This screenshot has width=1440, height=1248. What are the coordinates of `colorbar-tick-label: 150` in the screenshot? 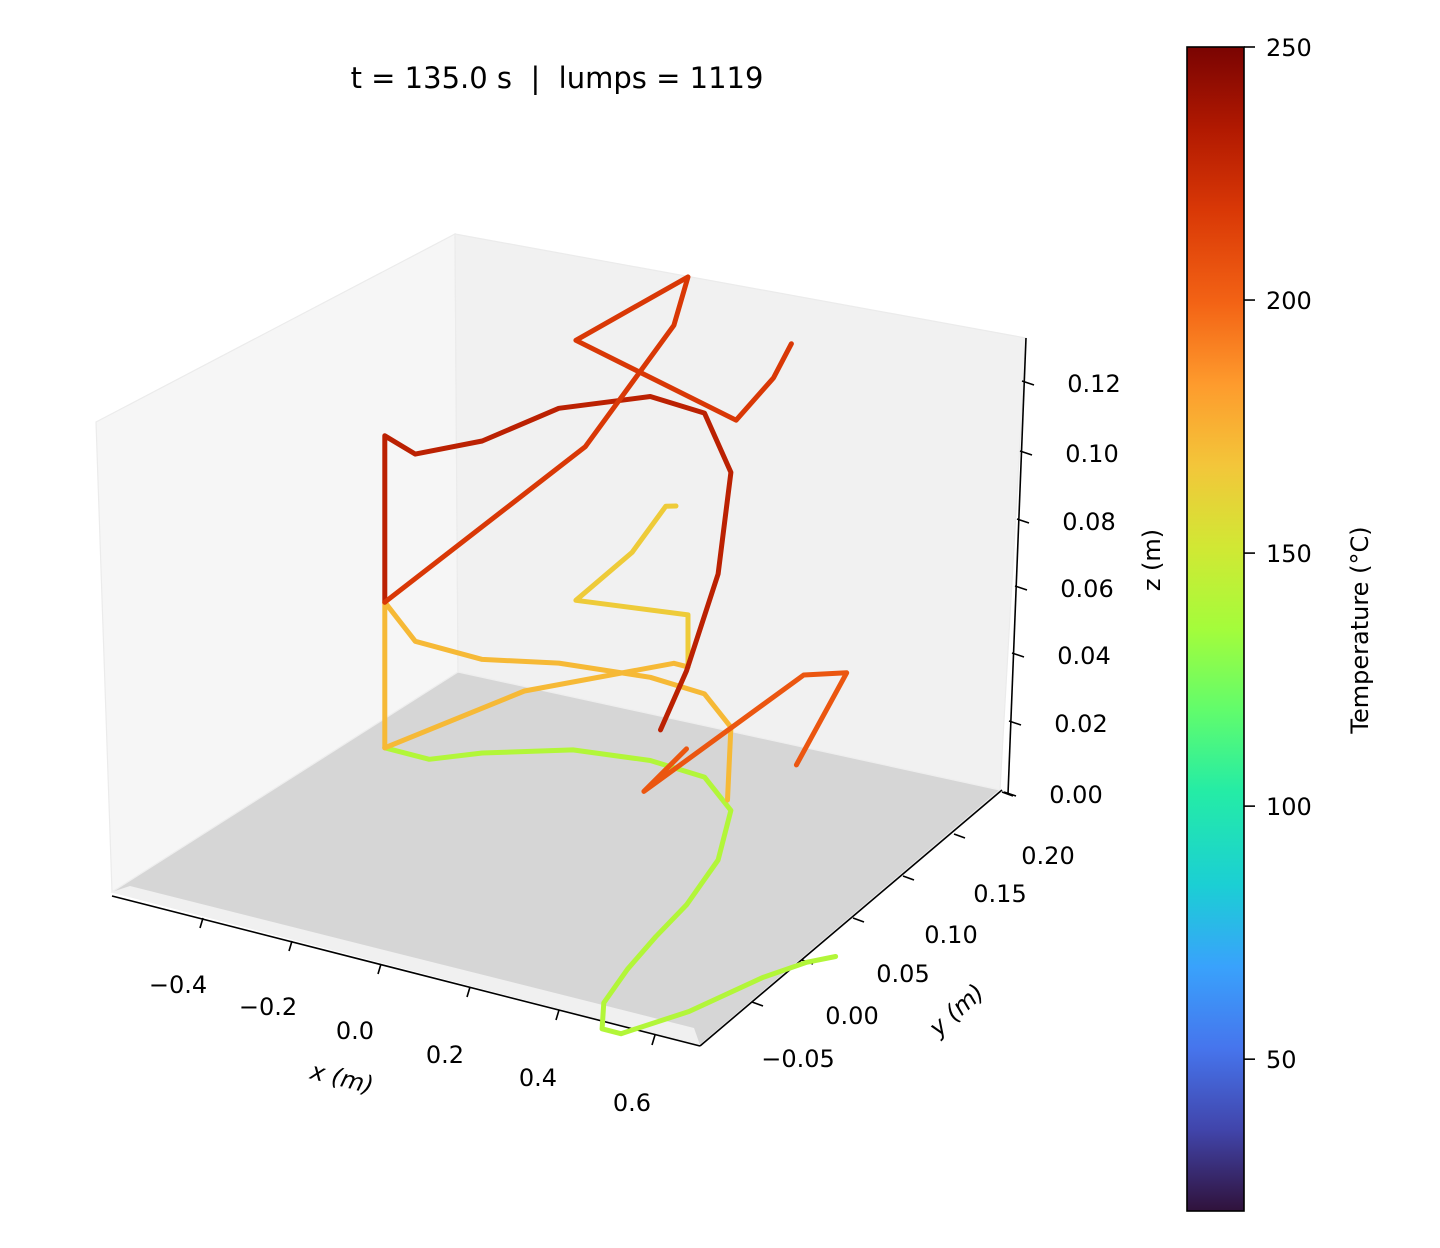 It's located at (1289, 554).